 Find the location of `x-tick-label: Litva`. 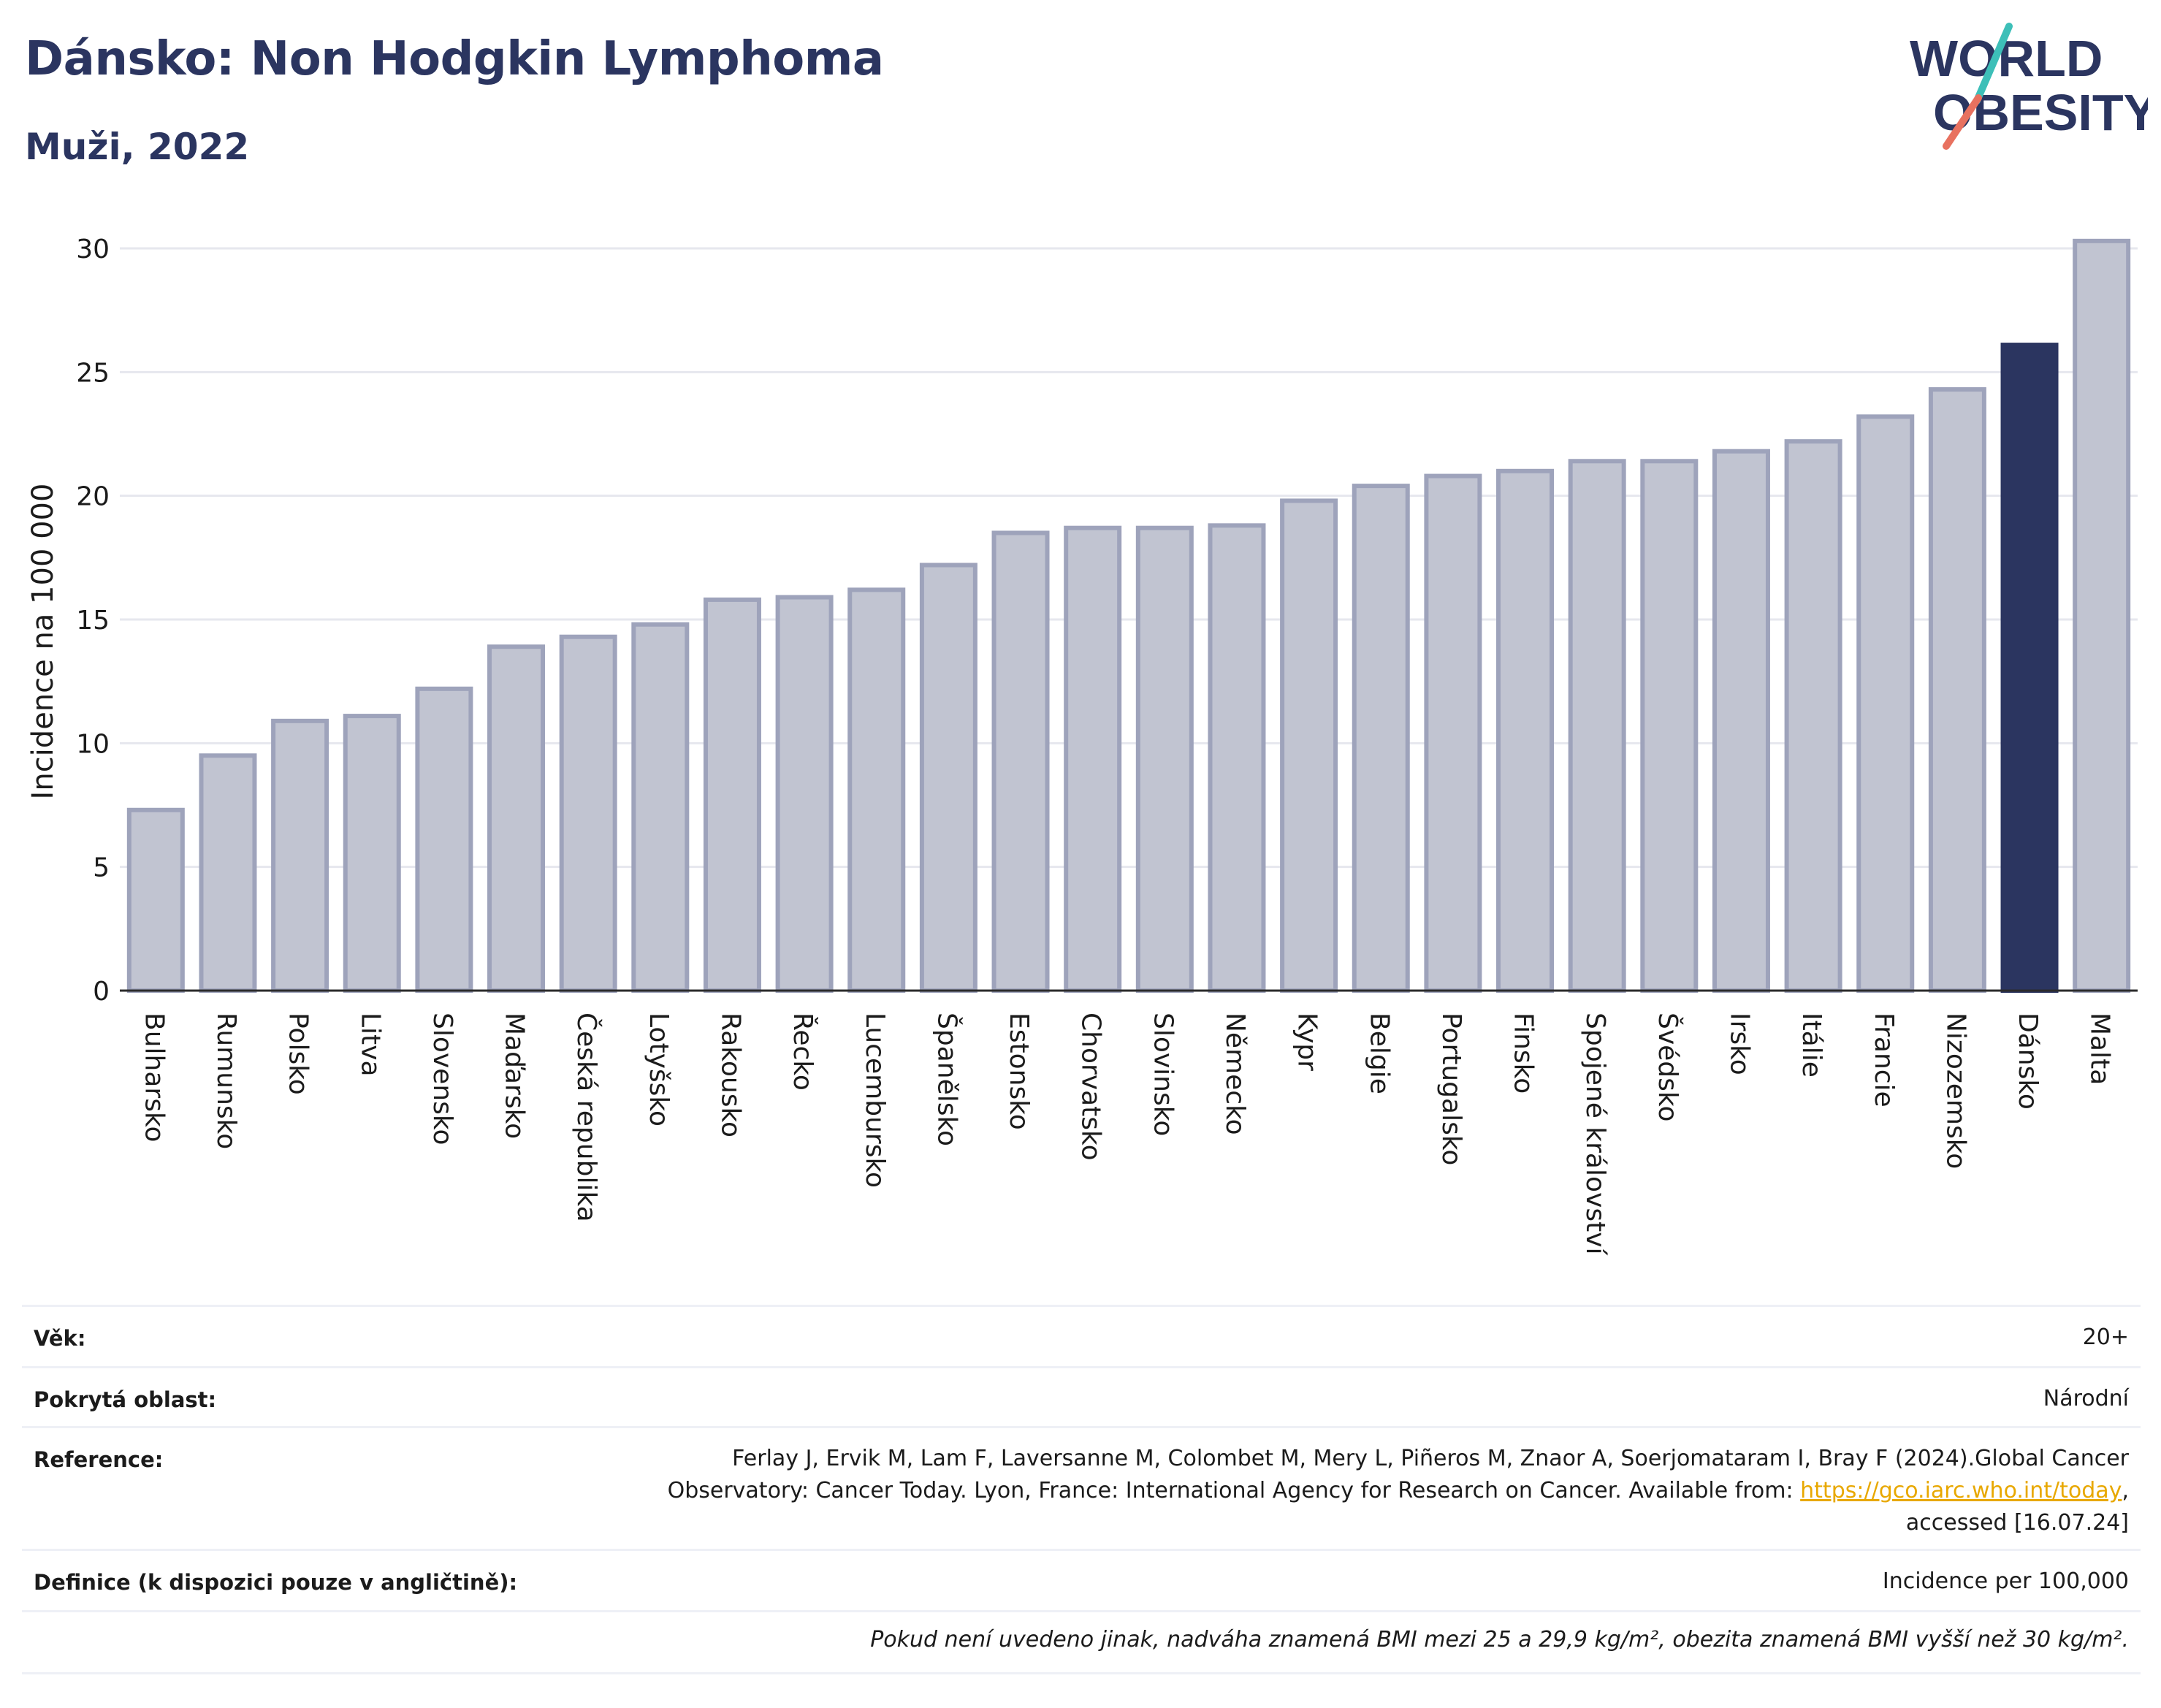

x-tick-label: Litva is located at coordinates (370, 1045).